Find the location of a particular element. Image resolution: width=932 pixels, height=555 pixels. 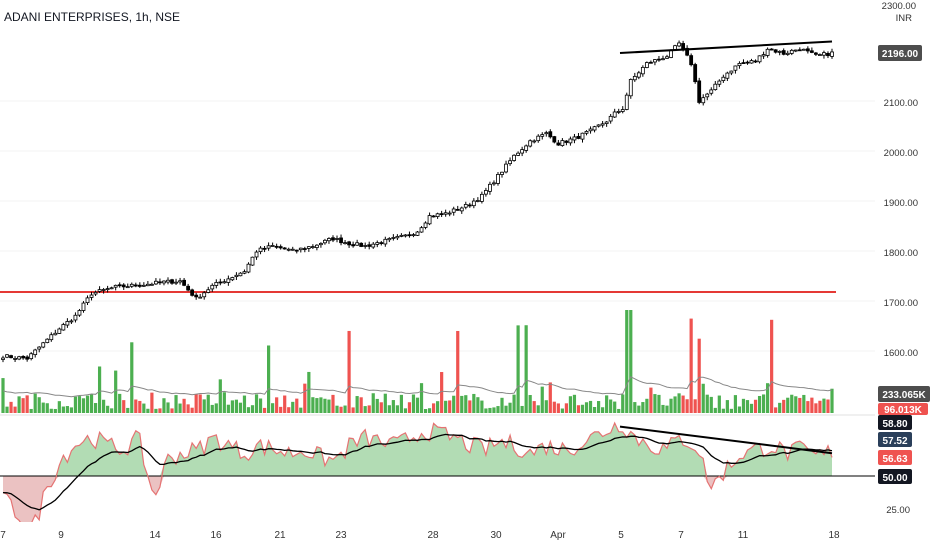

rsi-ma-label: 57.52 is located at coordinates (894, 441).